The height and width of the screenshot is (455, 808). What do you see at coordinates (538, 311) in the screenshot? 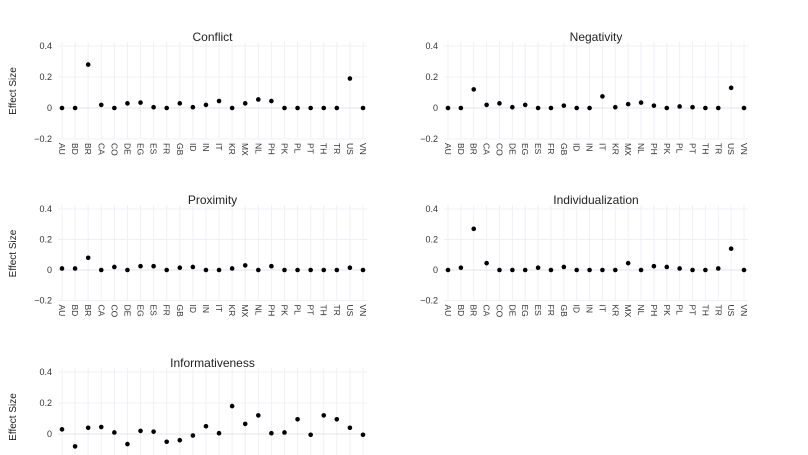
I see `x-tick-label: ES` at bounding box center [538, 311].